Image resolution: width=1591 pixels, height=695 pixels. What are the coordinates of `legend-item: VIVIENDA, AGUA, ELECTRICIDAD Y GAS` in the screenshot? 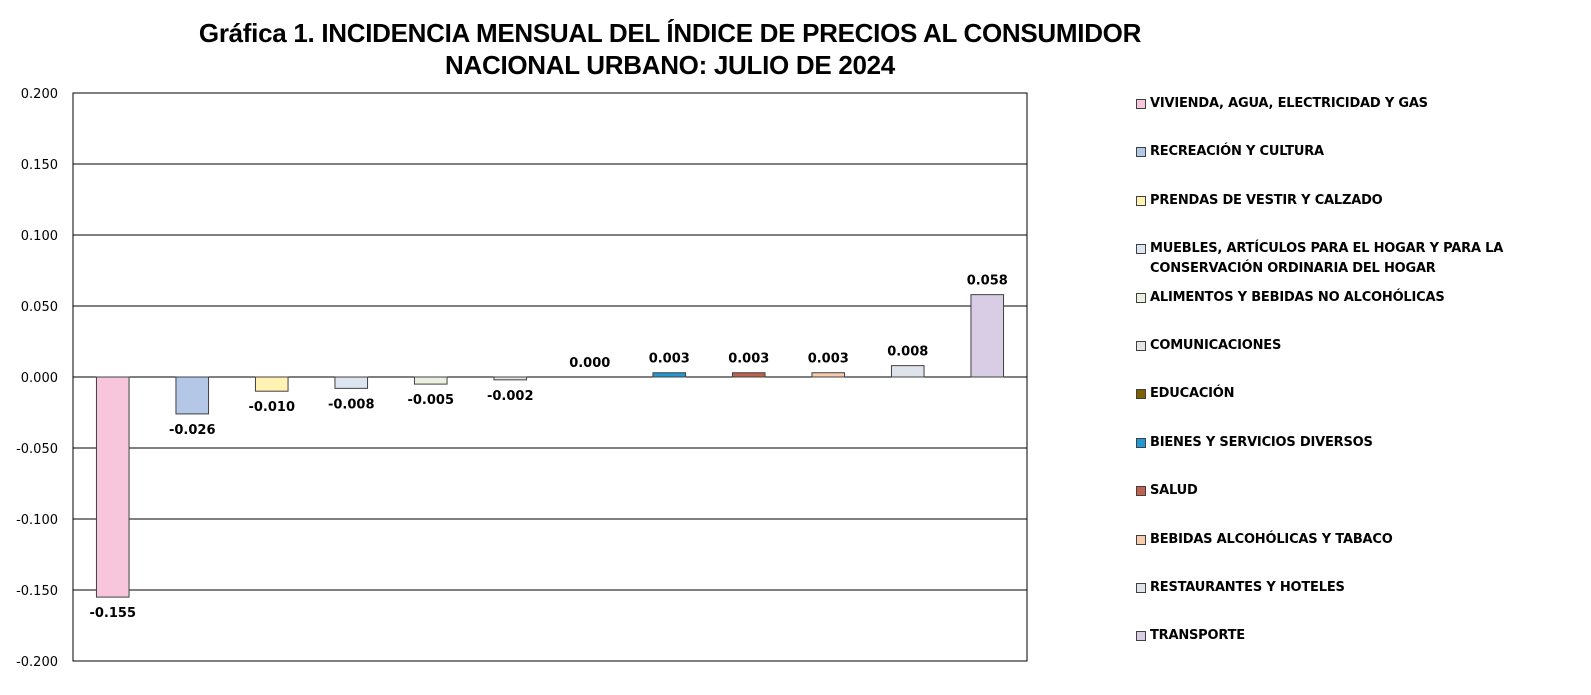 It's located at (1356, 104).